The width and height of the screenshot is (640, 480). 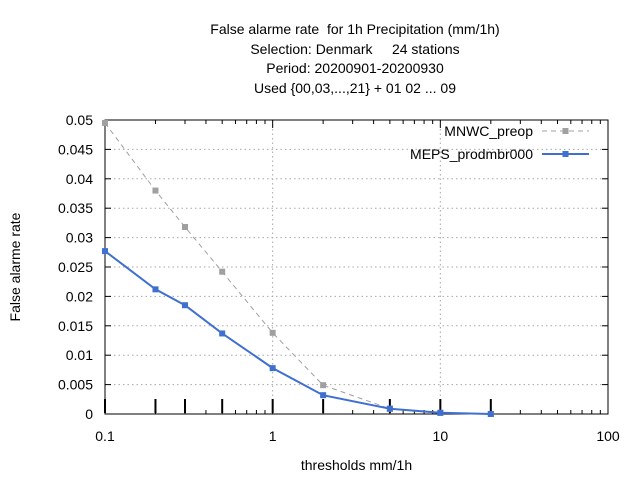 What do you see at coordinates (356, 465) in the screenshot?
I see `x-axis-label: thresholds mm/1h` at bounding box center [356, 465].